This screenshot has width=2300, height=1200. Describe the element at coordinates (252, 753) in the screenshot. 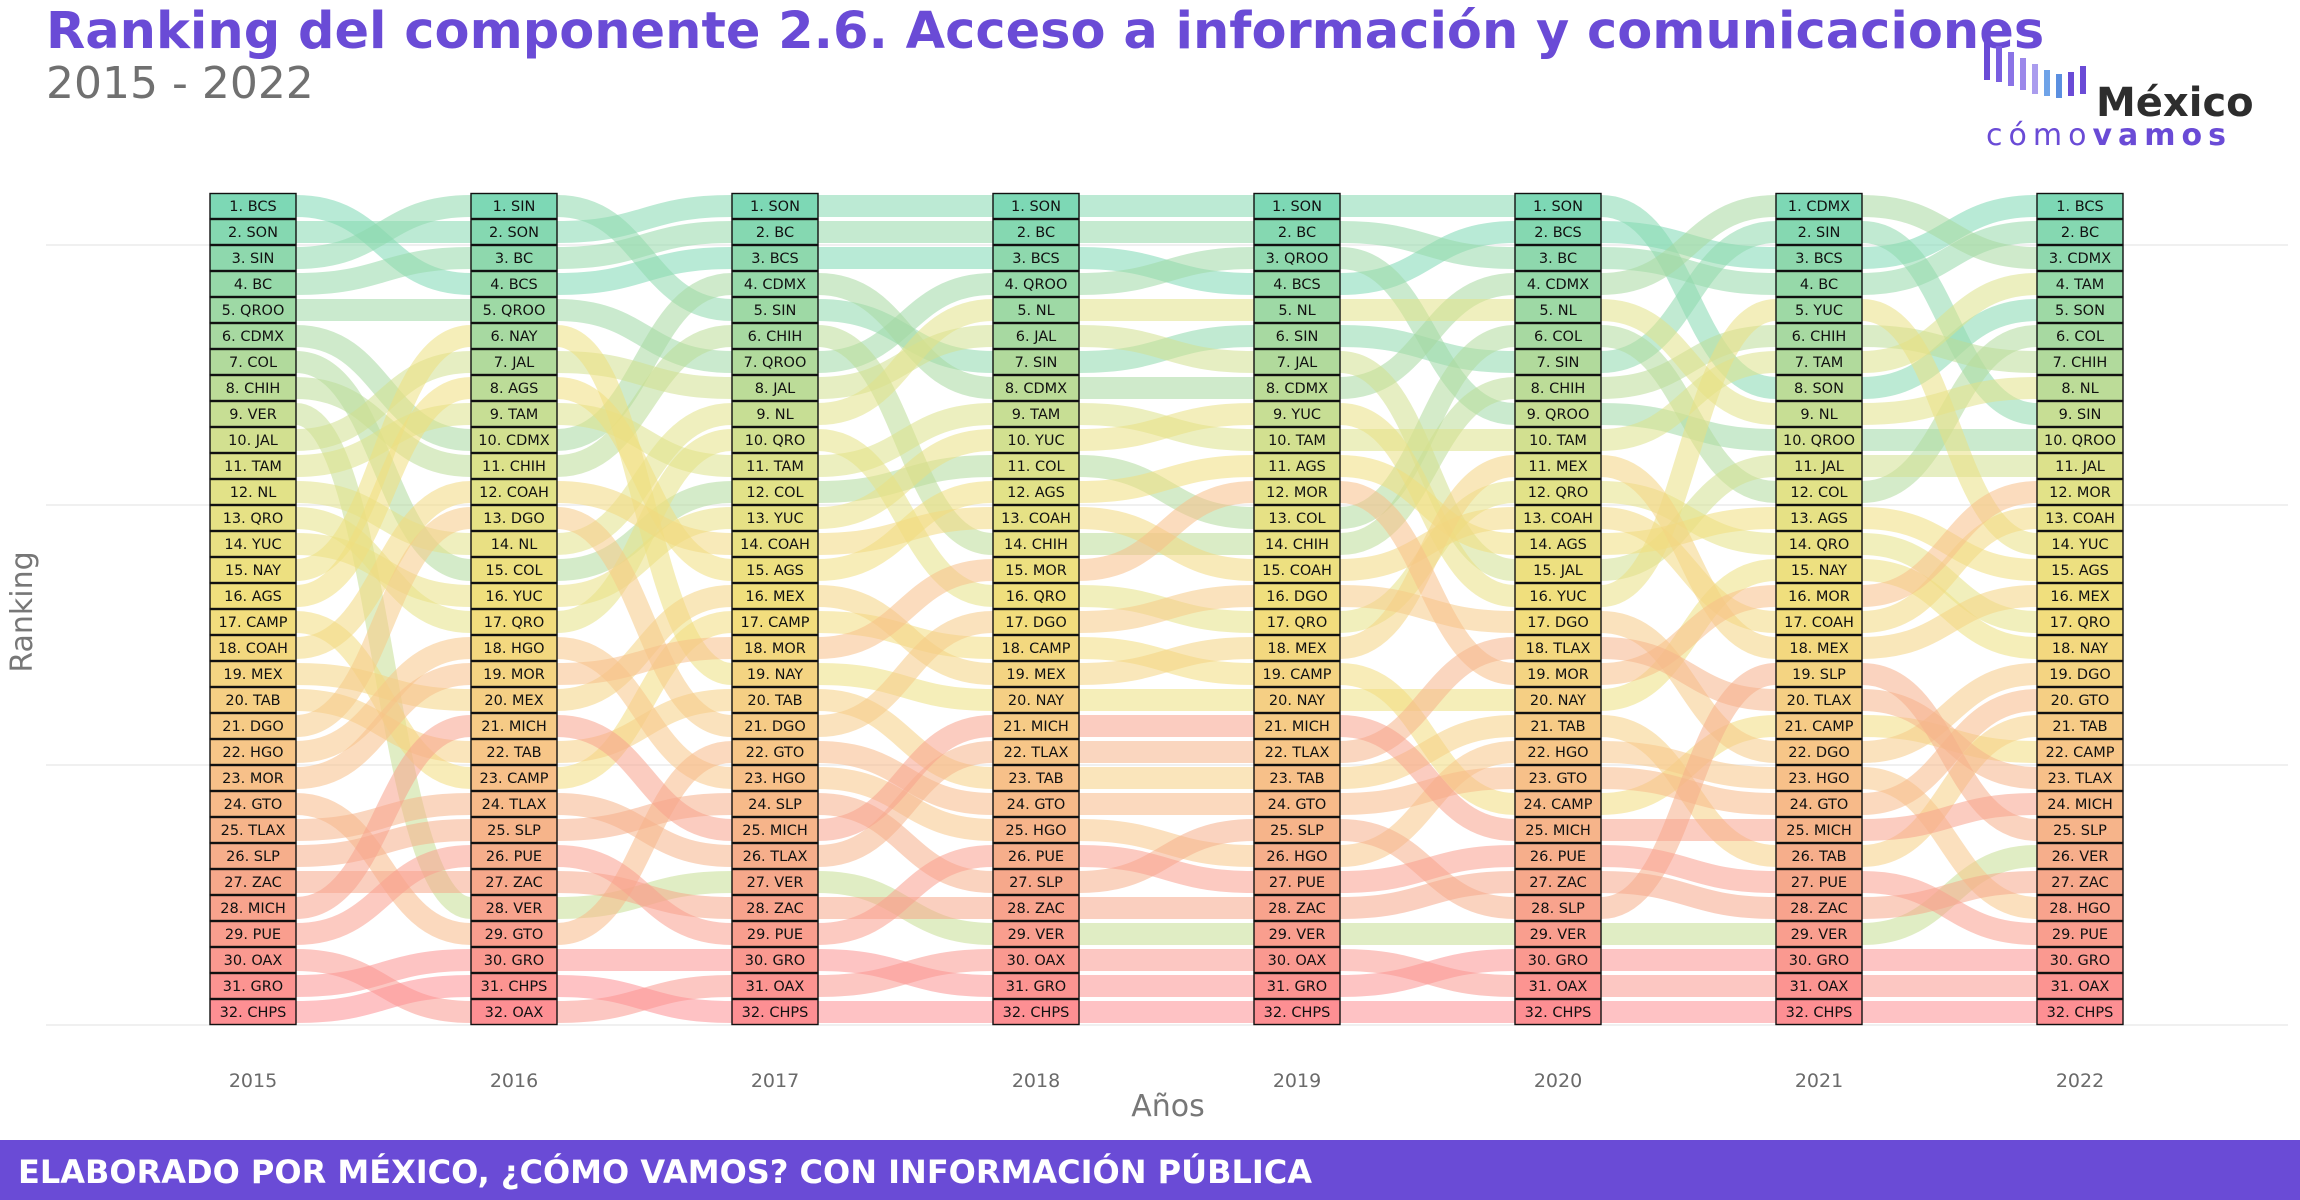

I see `rank-label: 22. HGO` at that location.